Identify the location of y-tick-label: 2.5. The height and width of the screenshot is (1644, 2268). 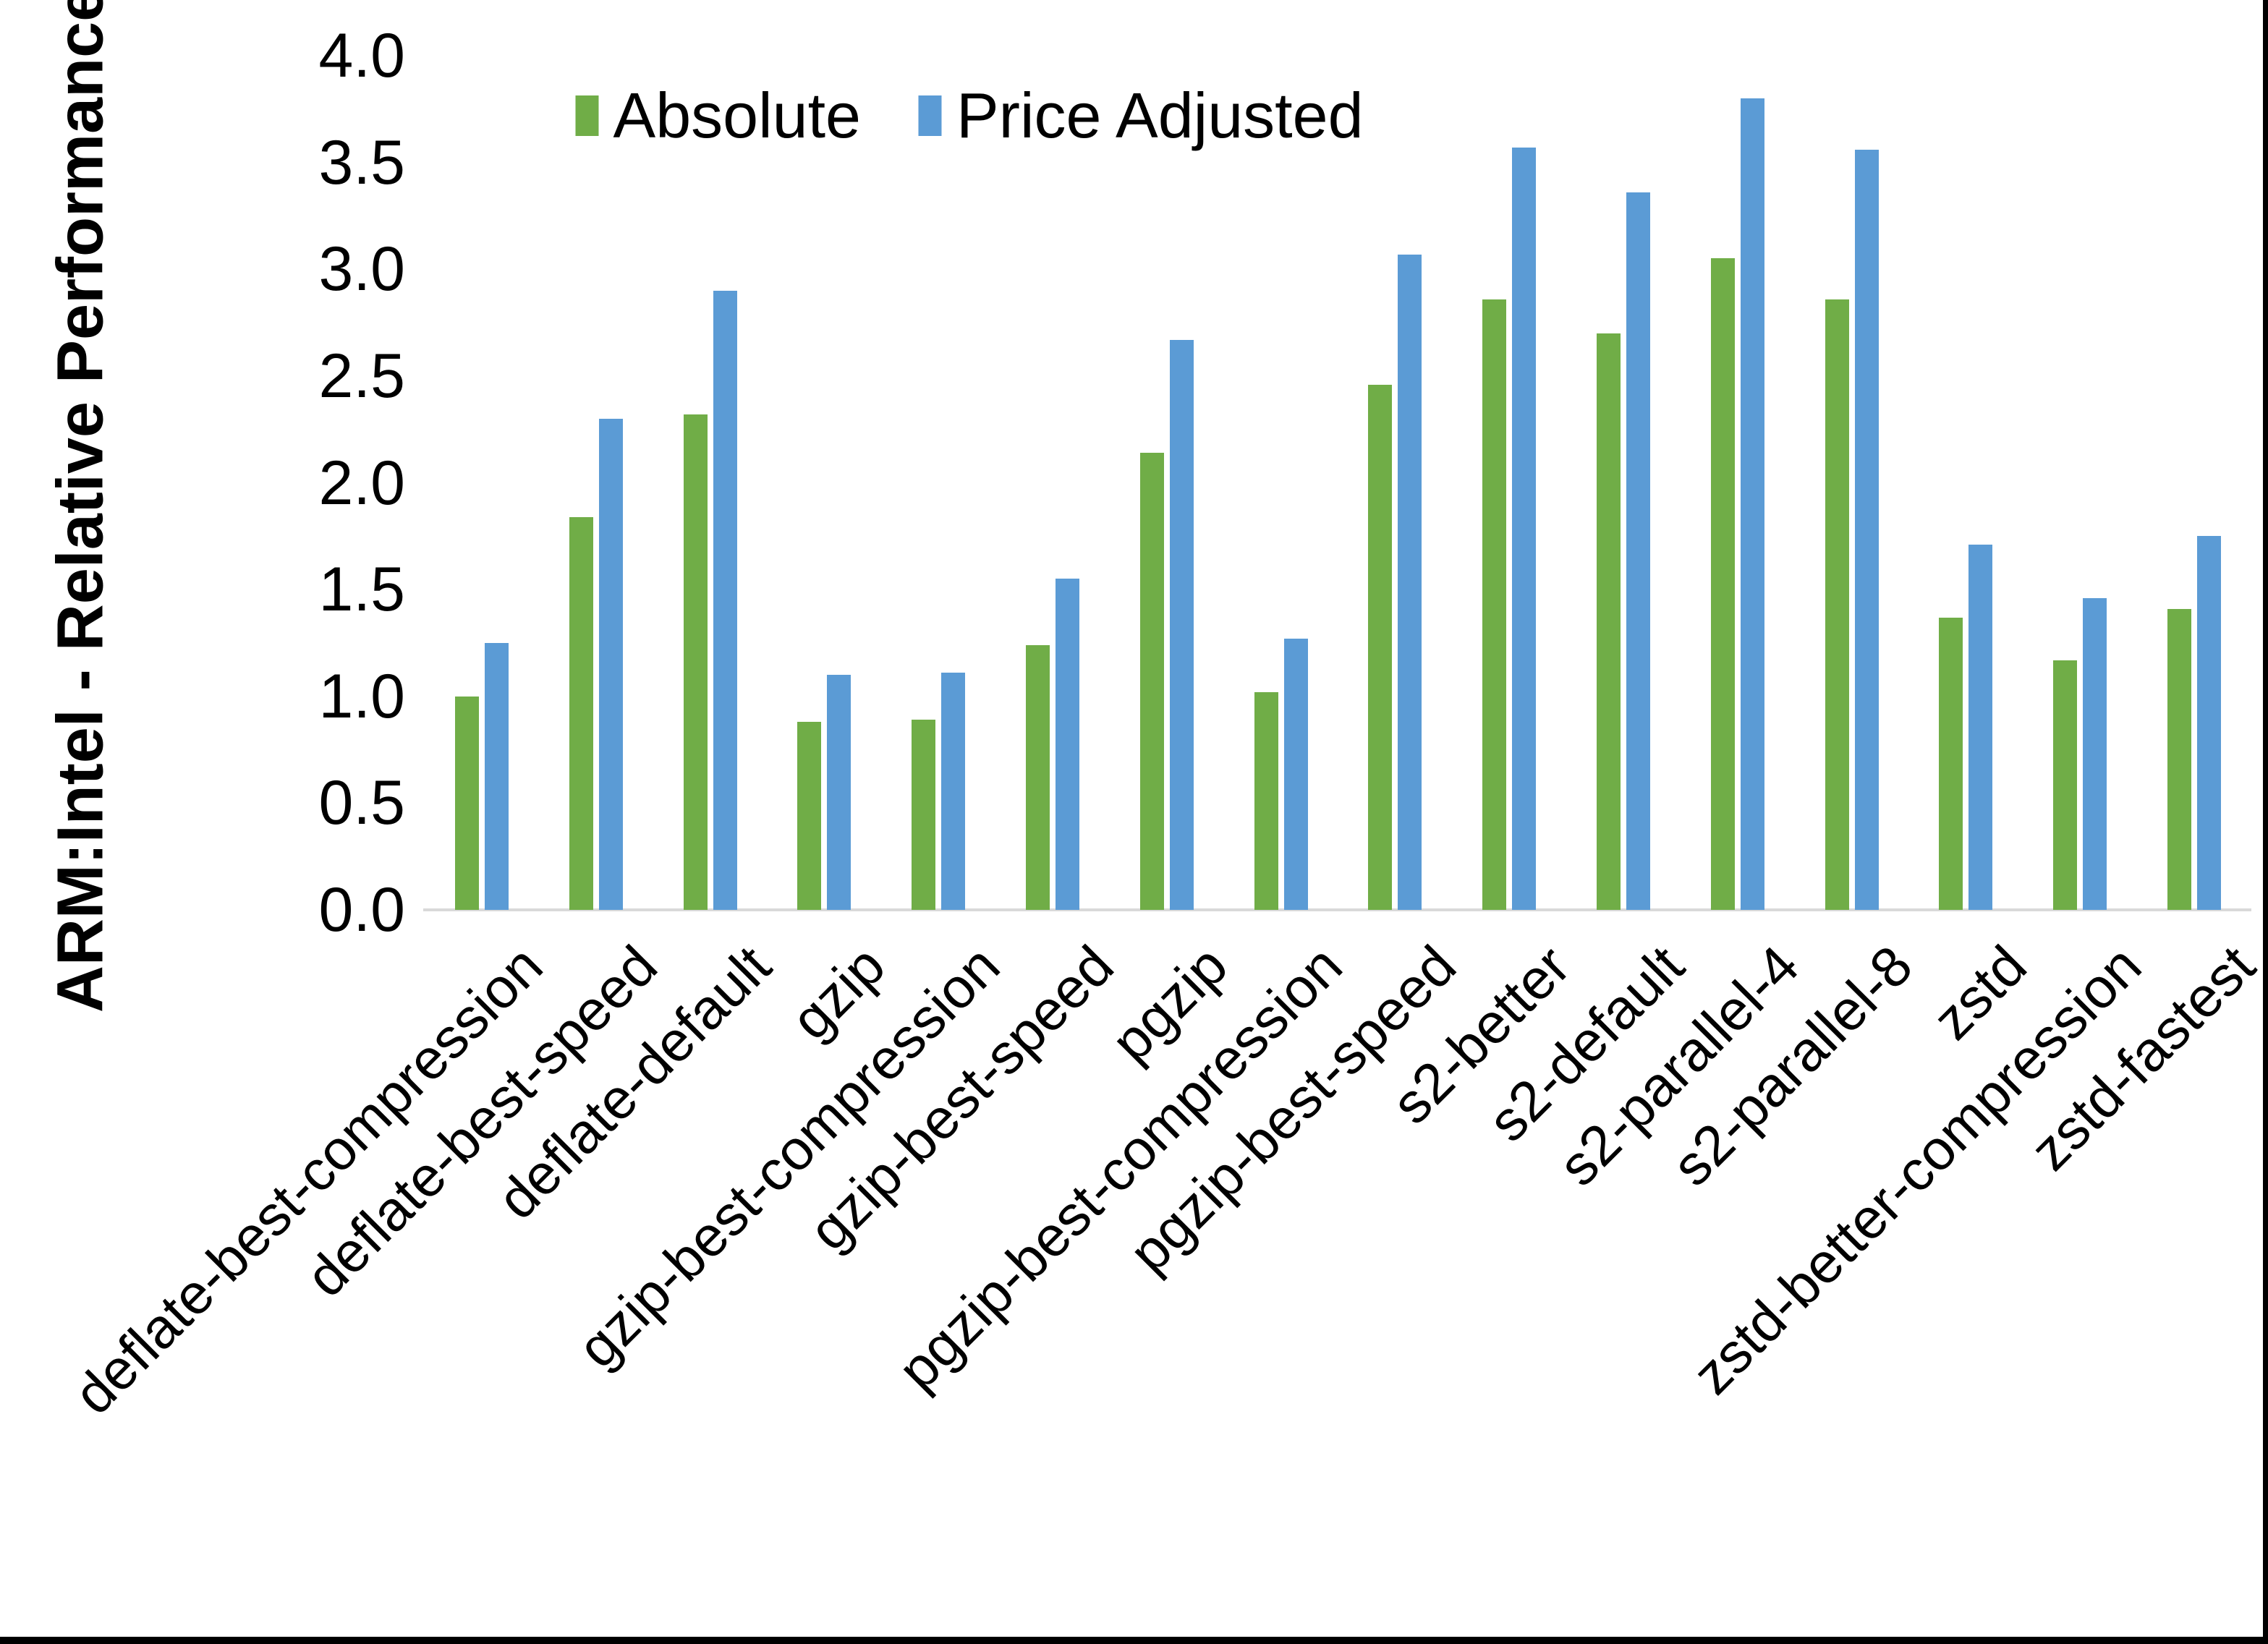
(361, 376).